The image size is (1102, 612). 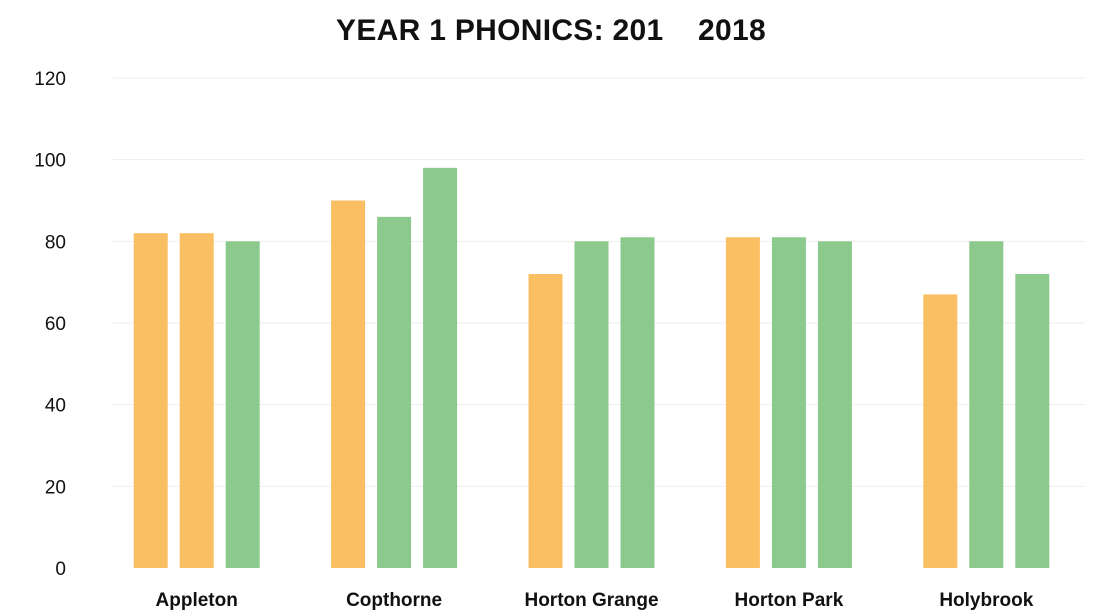 I want to click on y-tick-label: 120, so click(x=50, y=79).